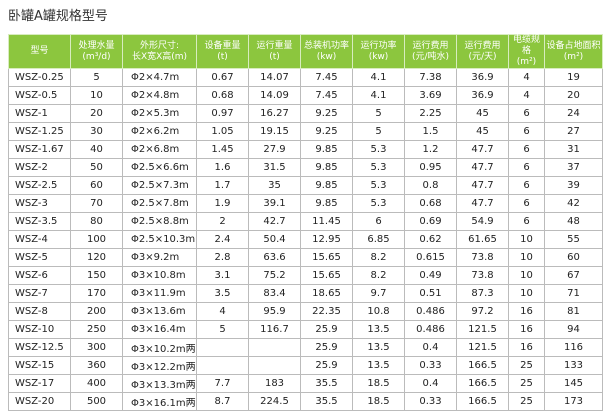  What do you see at coordinates (222, 347) in the screenshot?
I see `table-cell` at bounding box center [222, 347].